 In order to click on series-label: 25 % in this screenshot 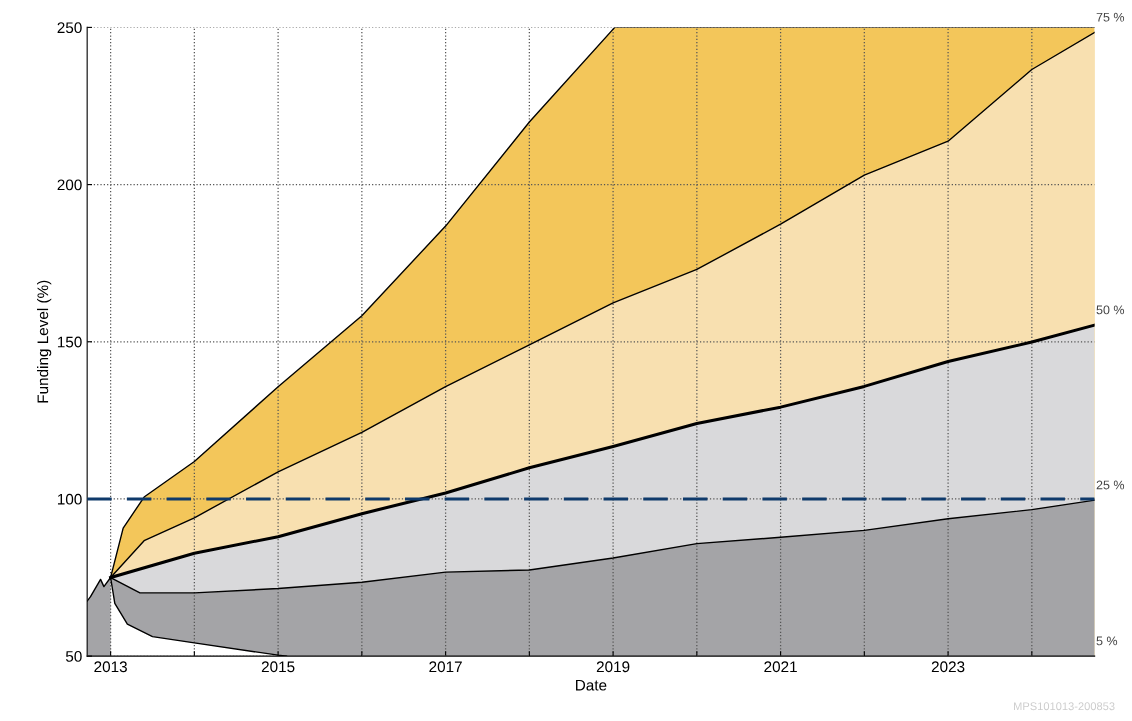, I will do `click(1110, 485)`.